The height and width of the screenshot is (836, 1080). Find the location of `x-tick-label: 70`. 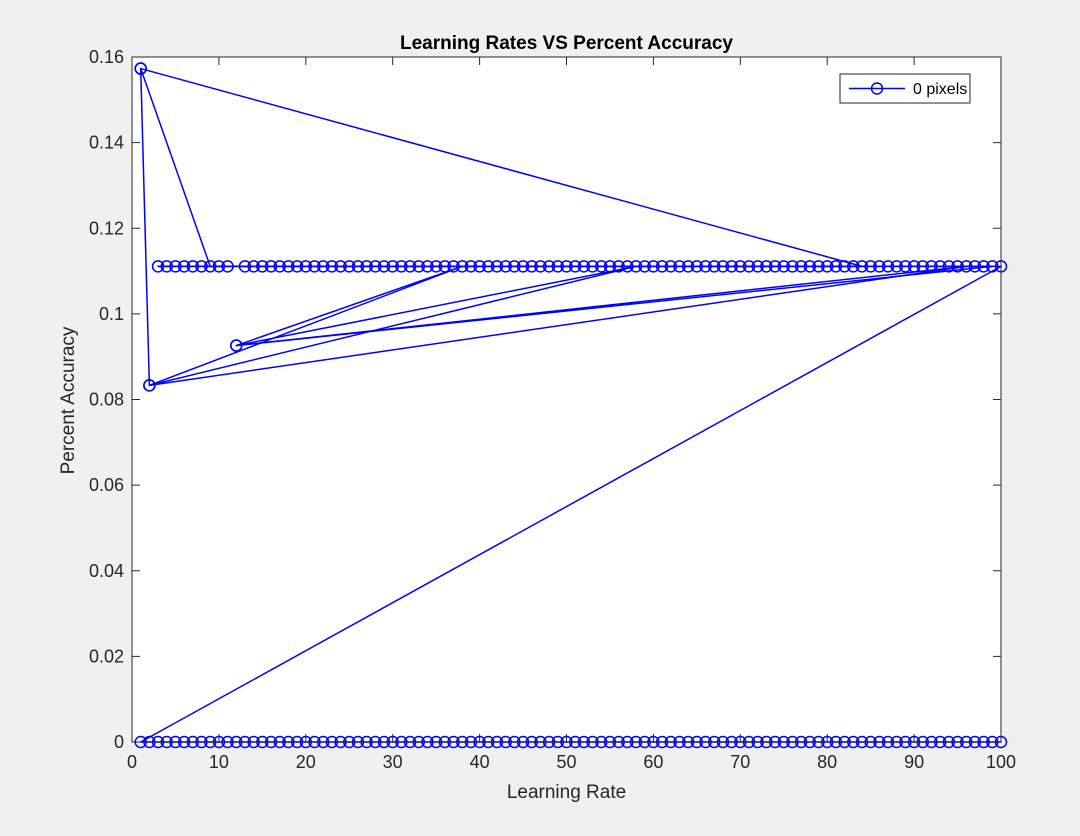

x-tick-label: 70 is located at coordinates (740, 762).